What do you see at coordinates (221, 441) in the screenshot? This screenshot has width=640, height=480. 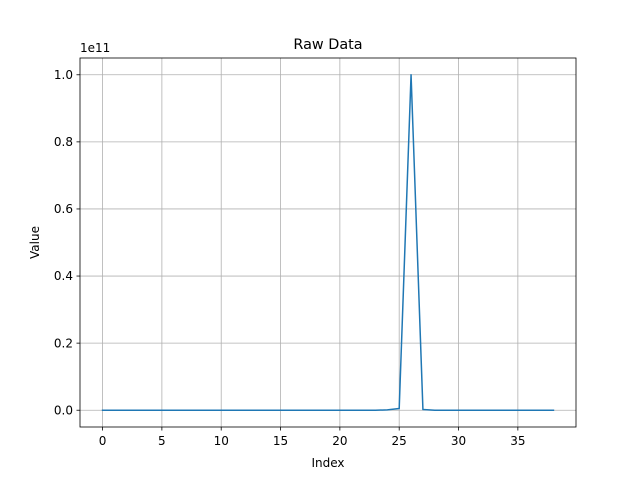 I see `x-tick-label: 10` at bounding box center [221, 441].